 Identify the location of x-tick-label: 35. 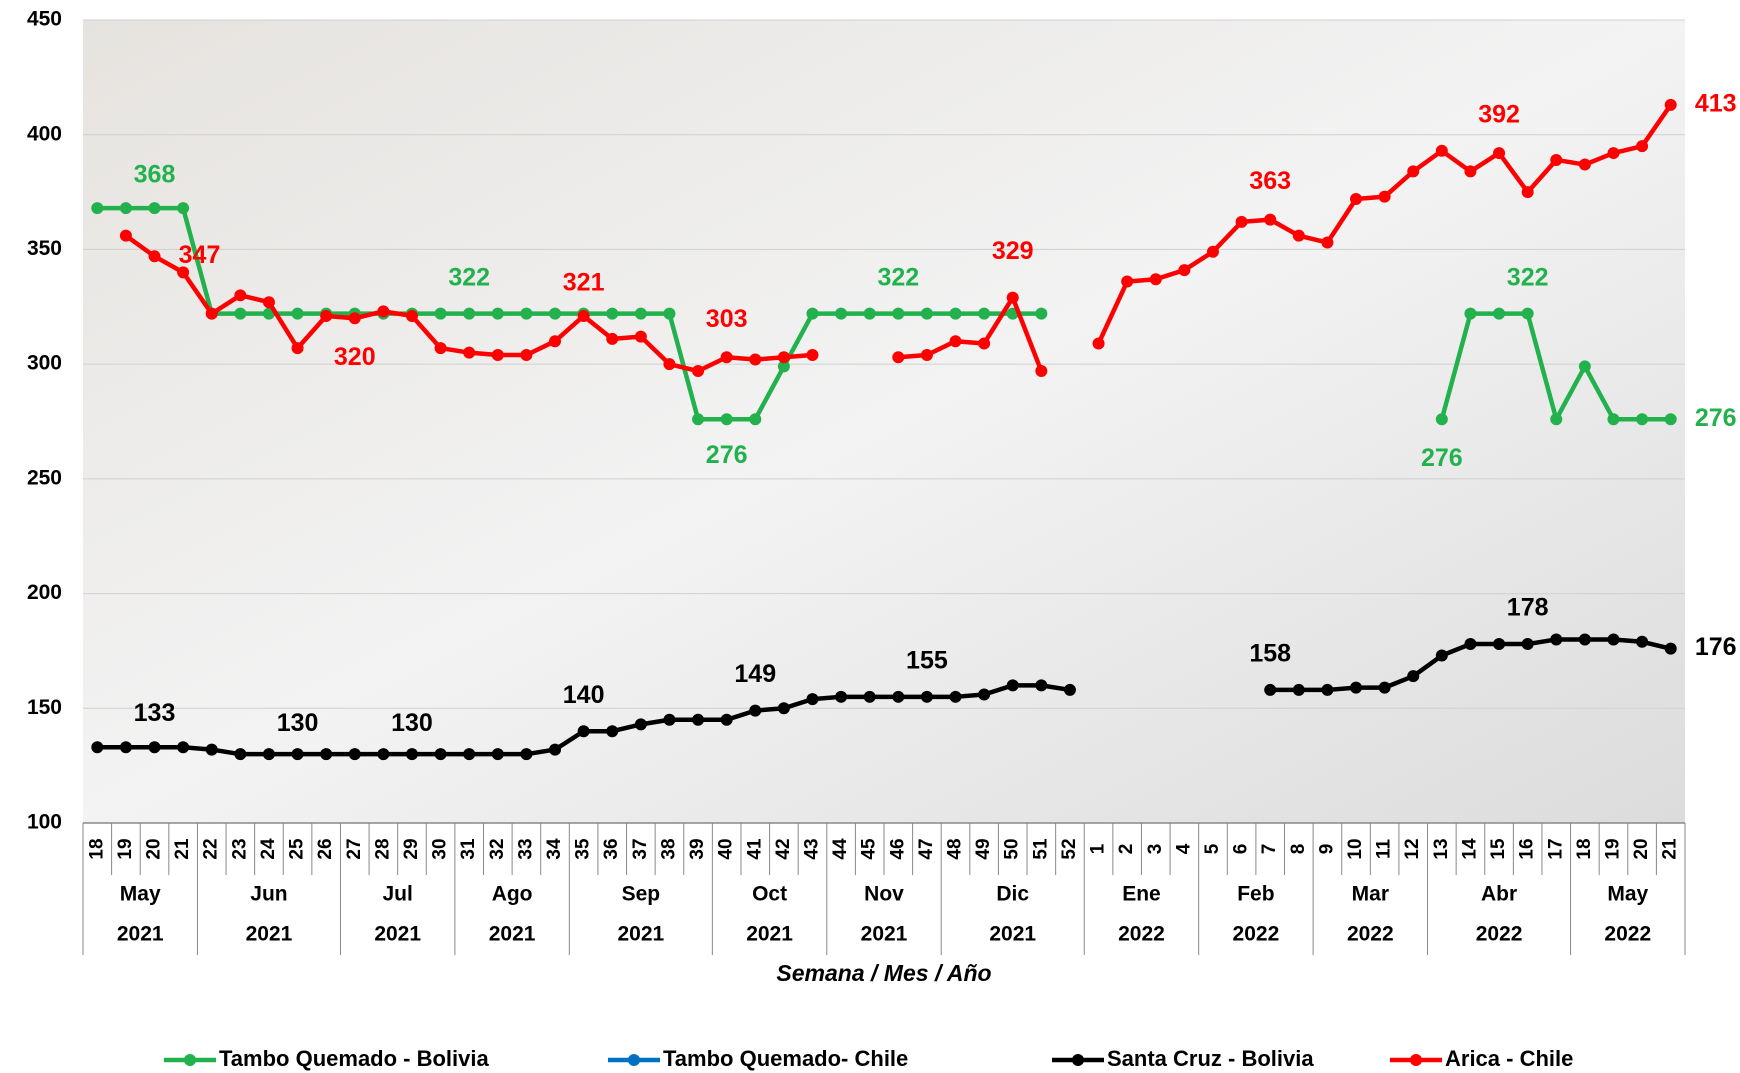
(583, 849).